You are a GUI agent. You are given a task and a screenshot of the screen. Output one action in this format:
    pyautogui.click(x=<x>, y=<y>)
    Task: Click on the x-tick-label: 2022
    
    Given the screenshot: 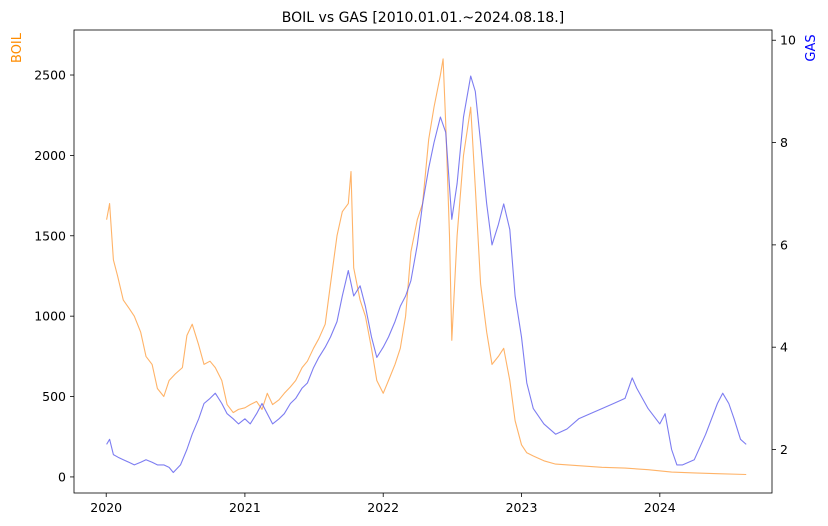 What is the action you would take?
    pyautogui.click(x=383, y=507)
    